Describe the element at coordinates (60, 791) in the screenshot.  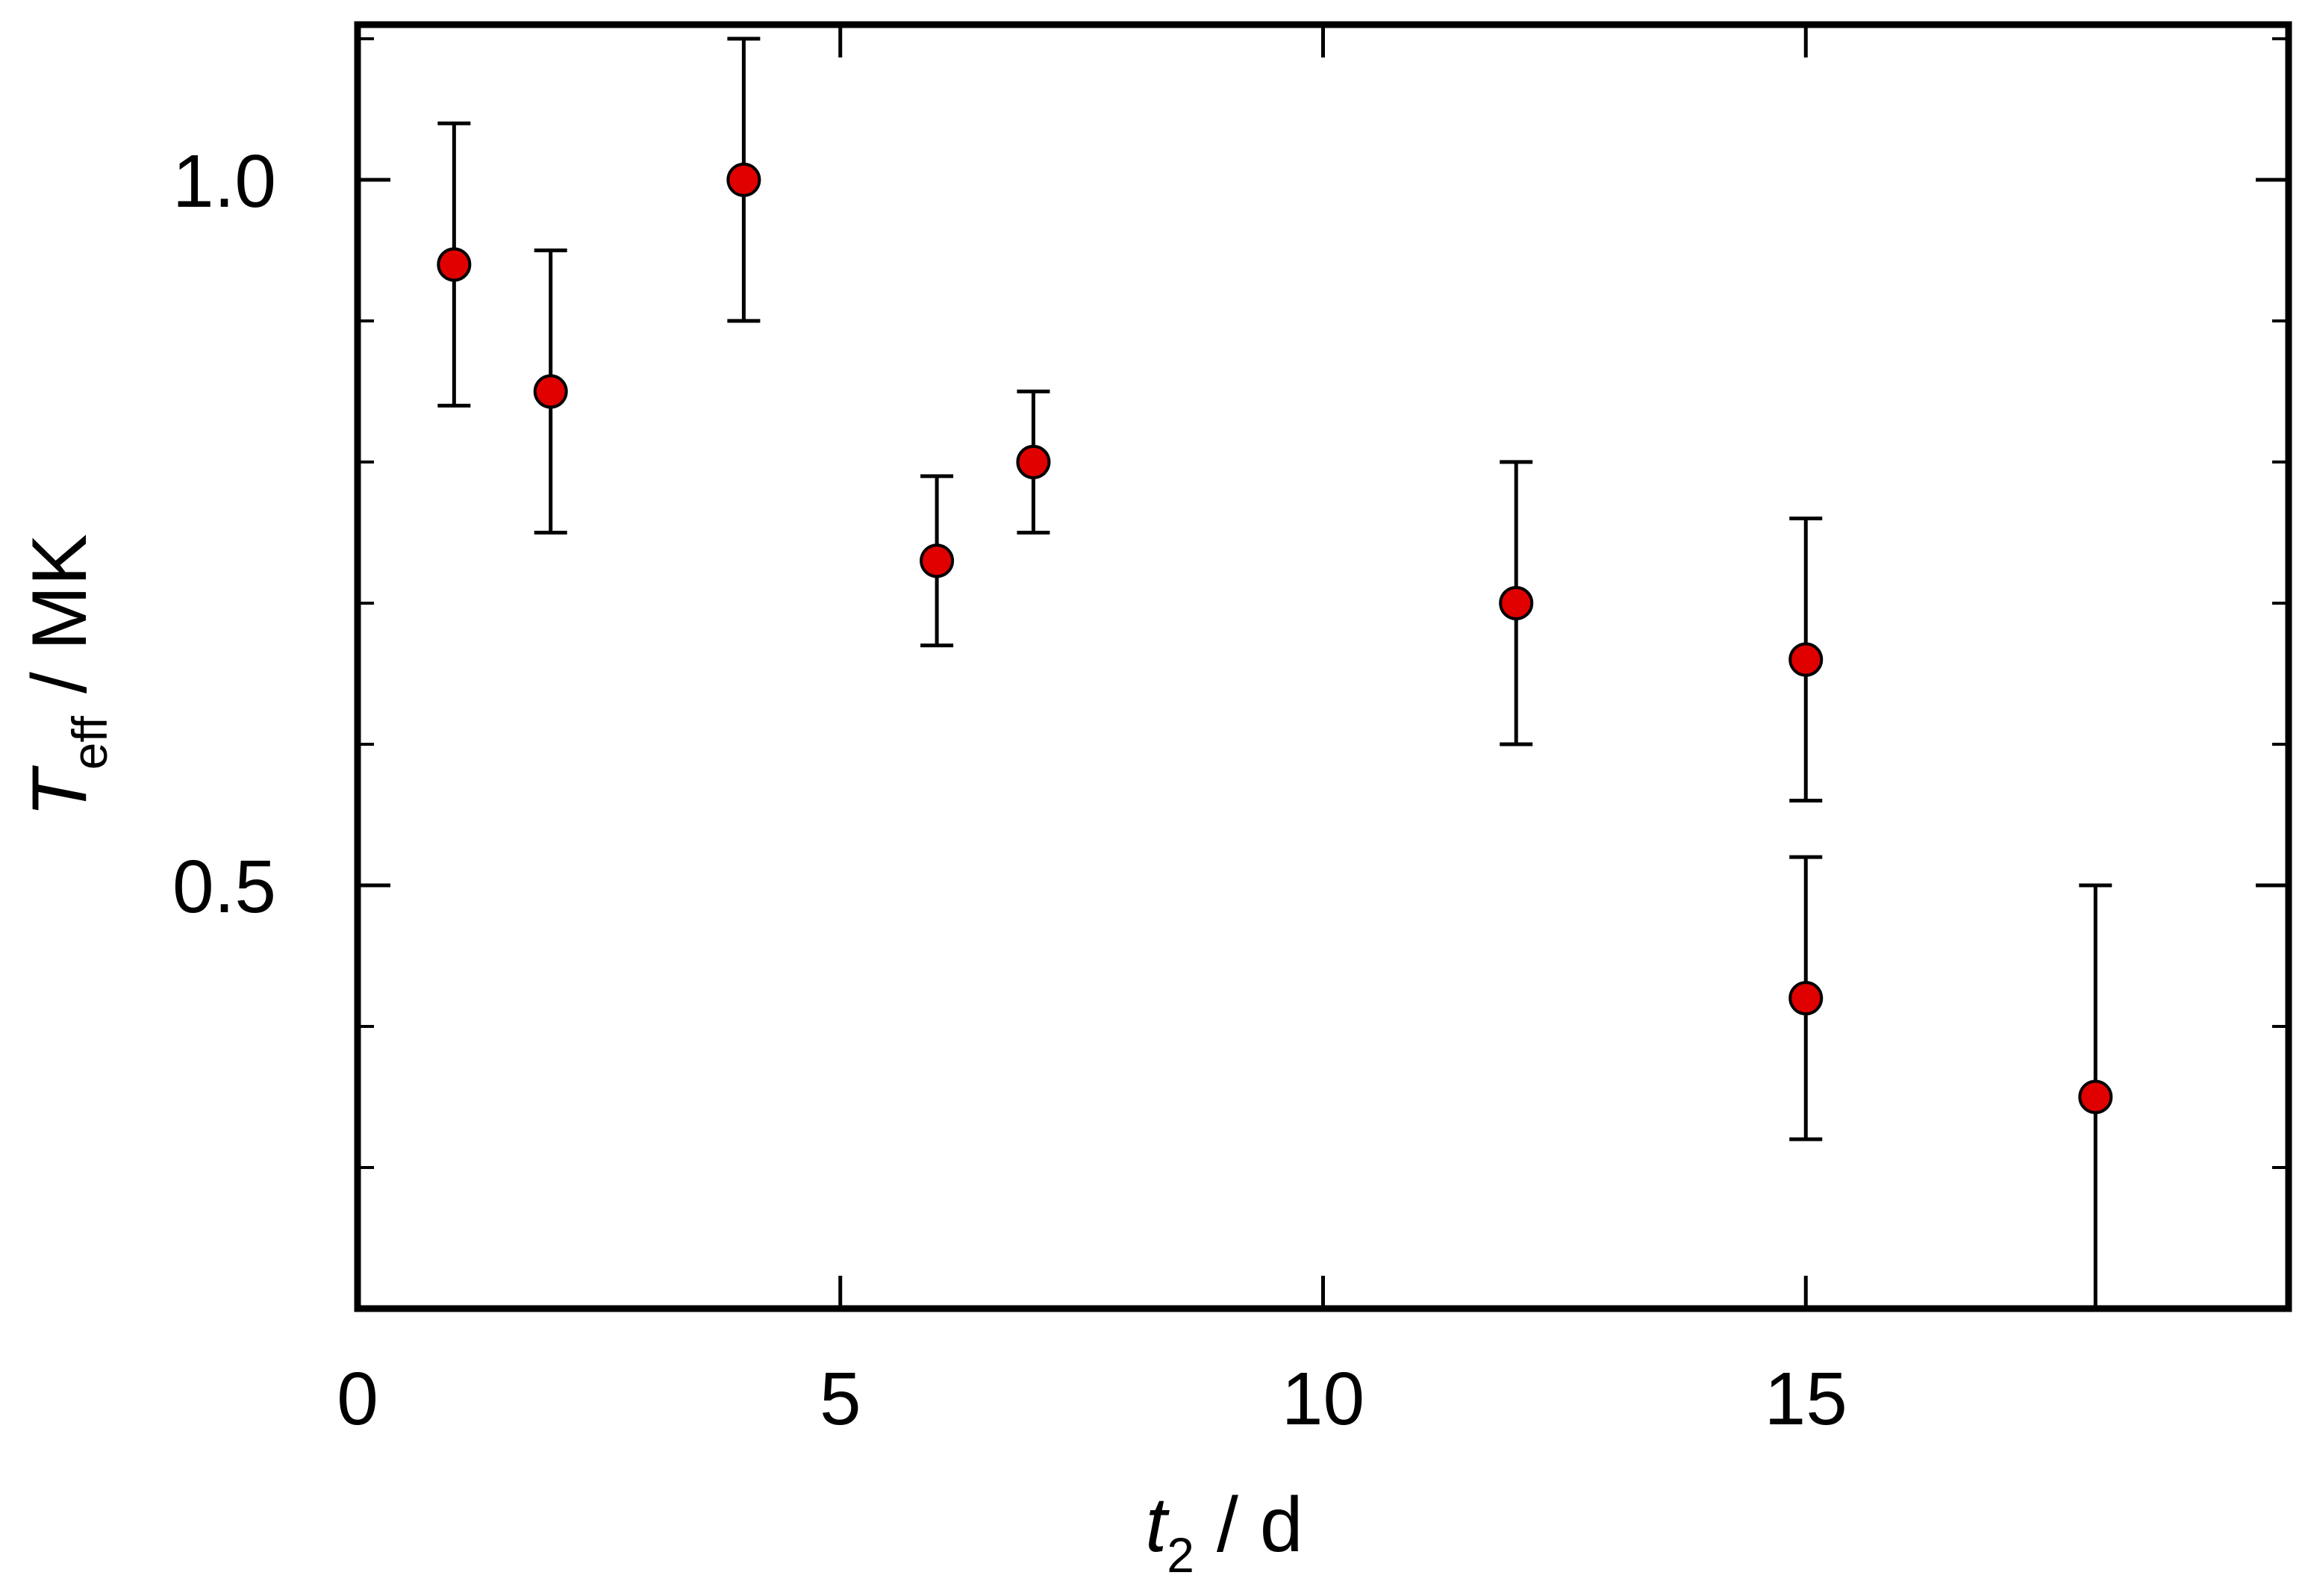
I see `y-axis-symbol: T` at that location.